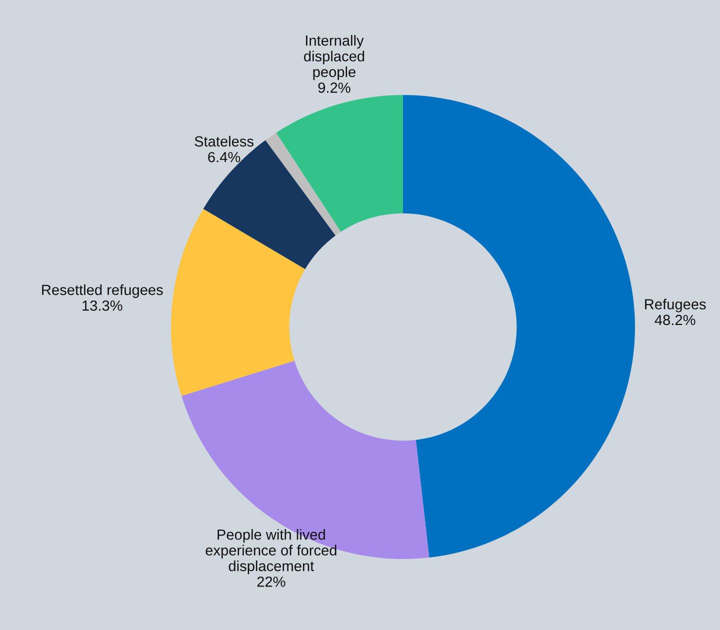 This screenshot has width=720, height=630. What do you see at coordinates (271, 558) in the screenshot?
I see `slice-label: People with lived experience of forced displacement 22%` at bounding box center [271, 558].